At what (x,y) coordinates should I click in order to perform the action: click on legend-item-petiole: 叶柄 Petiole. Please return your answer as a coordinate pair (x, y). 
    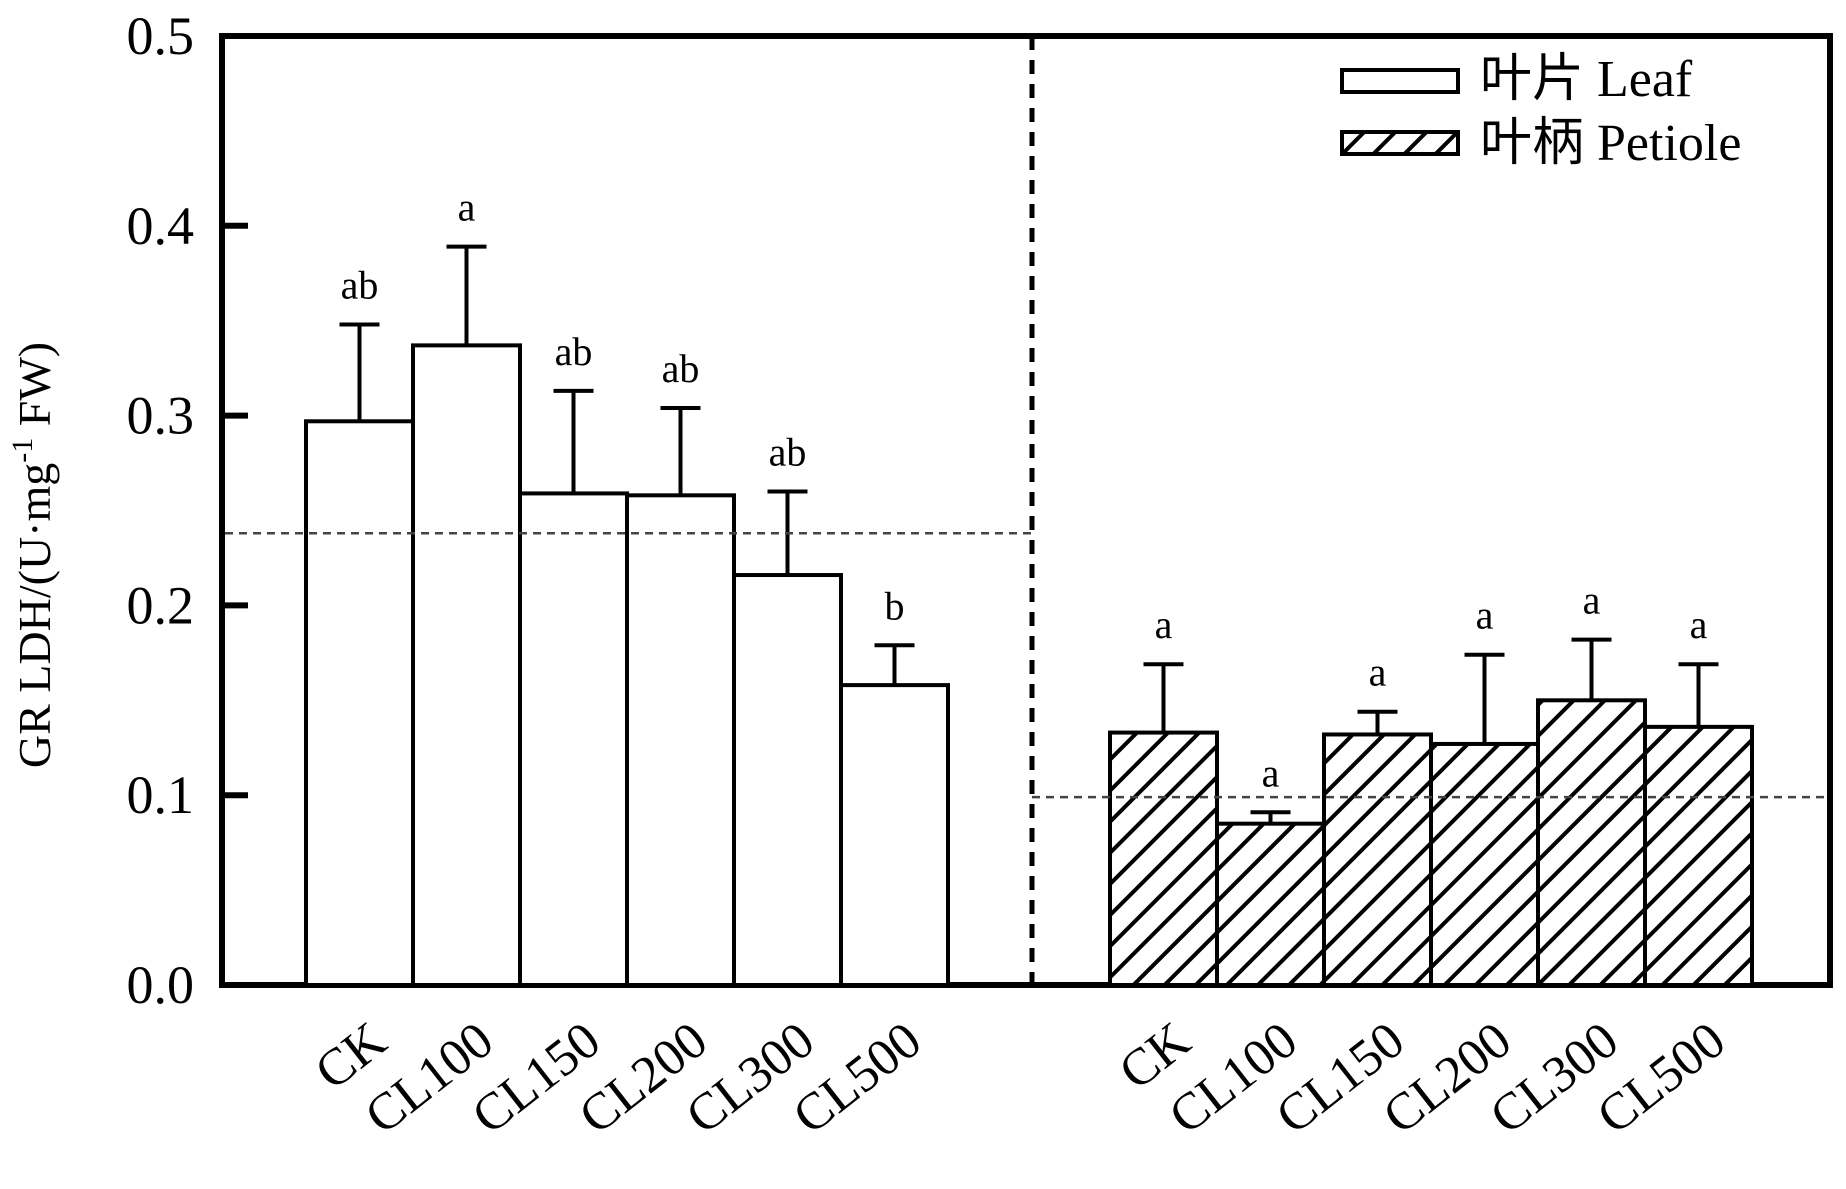
    Looking at the image, I should click on (1540, 143).